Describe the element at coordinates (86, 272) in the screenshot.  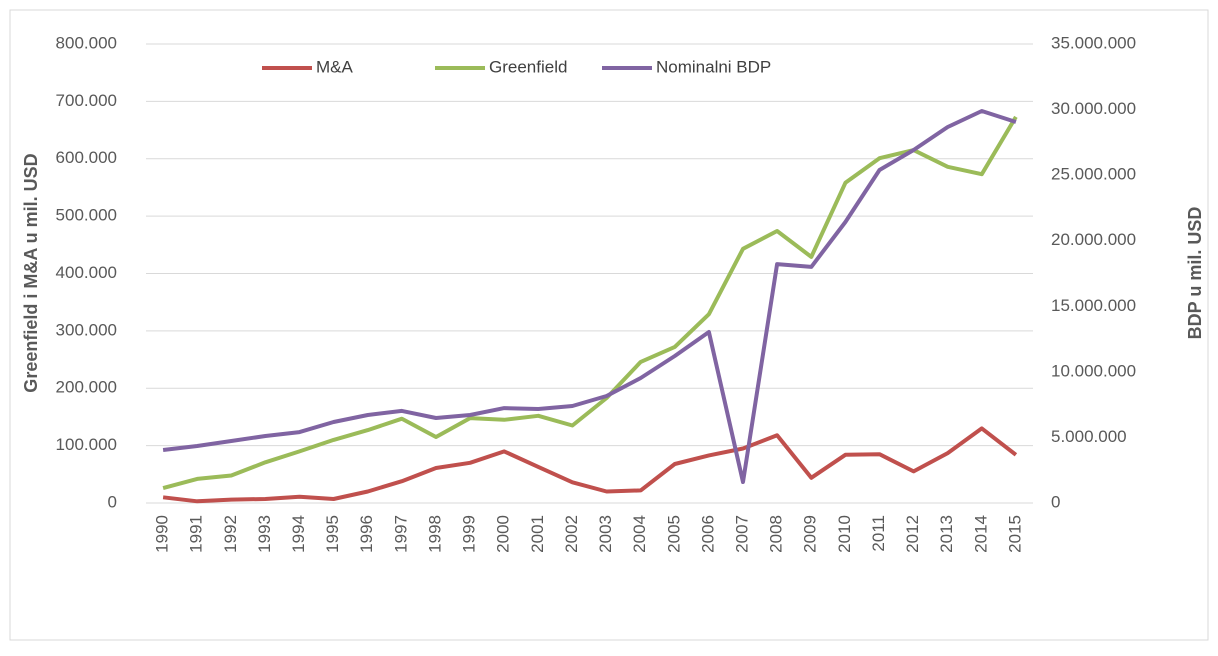
I see `y-tick-label: 400.000` at that location.